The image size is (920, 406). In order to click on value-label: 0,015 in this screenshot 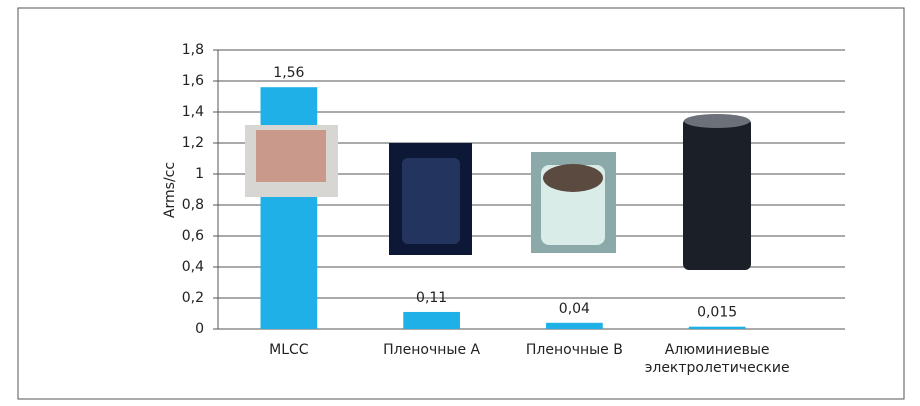, I will do `click(717, 313)`.